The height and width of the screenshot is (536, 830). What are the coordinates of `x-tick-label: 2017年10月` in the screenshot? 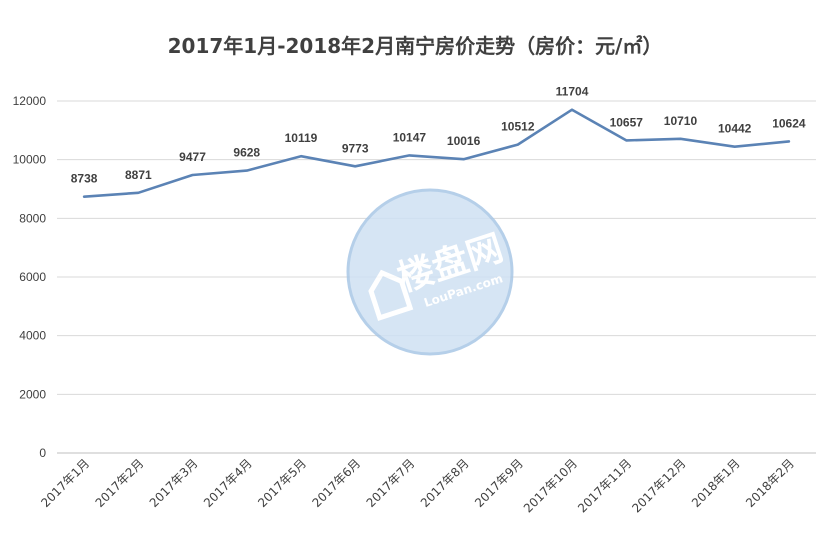 It's located at (550, 485).